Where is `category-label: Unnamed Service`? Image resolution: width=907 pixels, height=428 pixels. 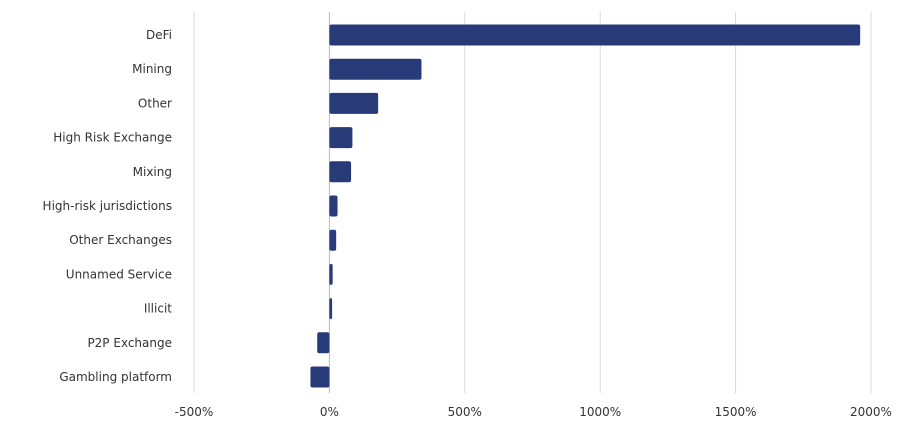 category-label: Unnamed Service is located at coordinates (119, 274).